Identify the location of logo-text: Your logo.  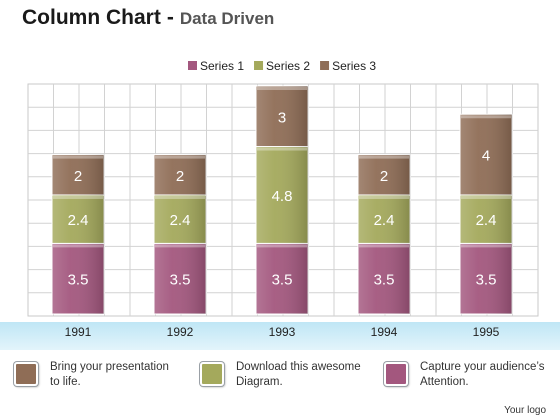
(525, 410).